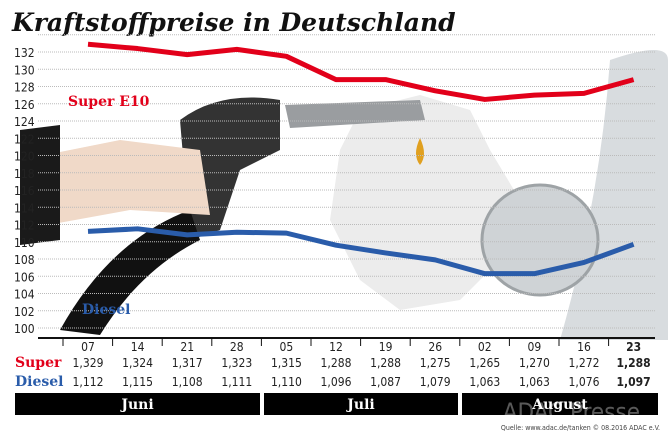 Image resolution: width=668 pixels, height=445 pixels. Describe the element at coordinates (24, 139) in the screenshot. I see `y-tick-label: 122` at that location.